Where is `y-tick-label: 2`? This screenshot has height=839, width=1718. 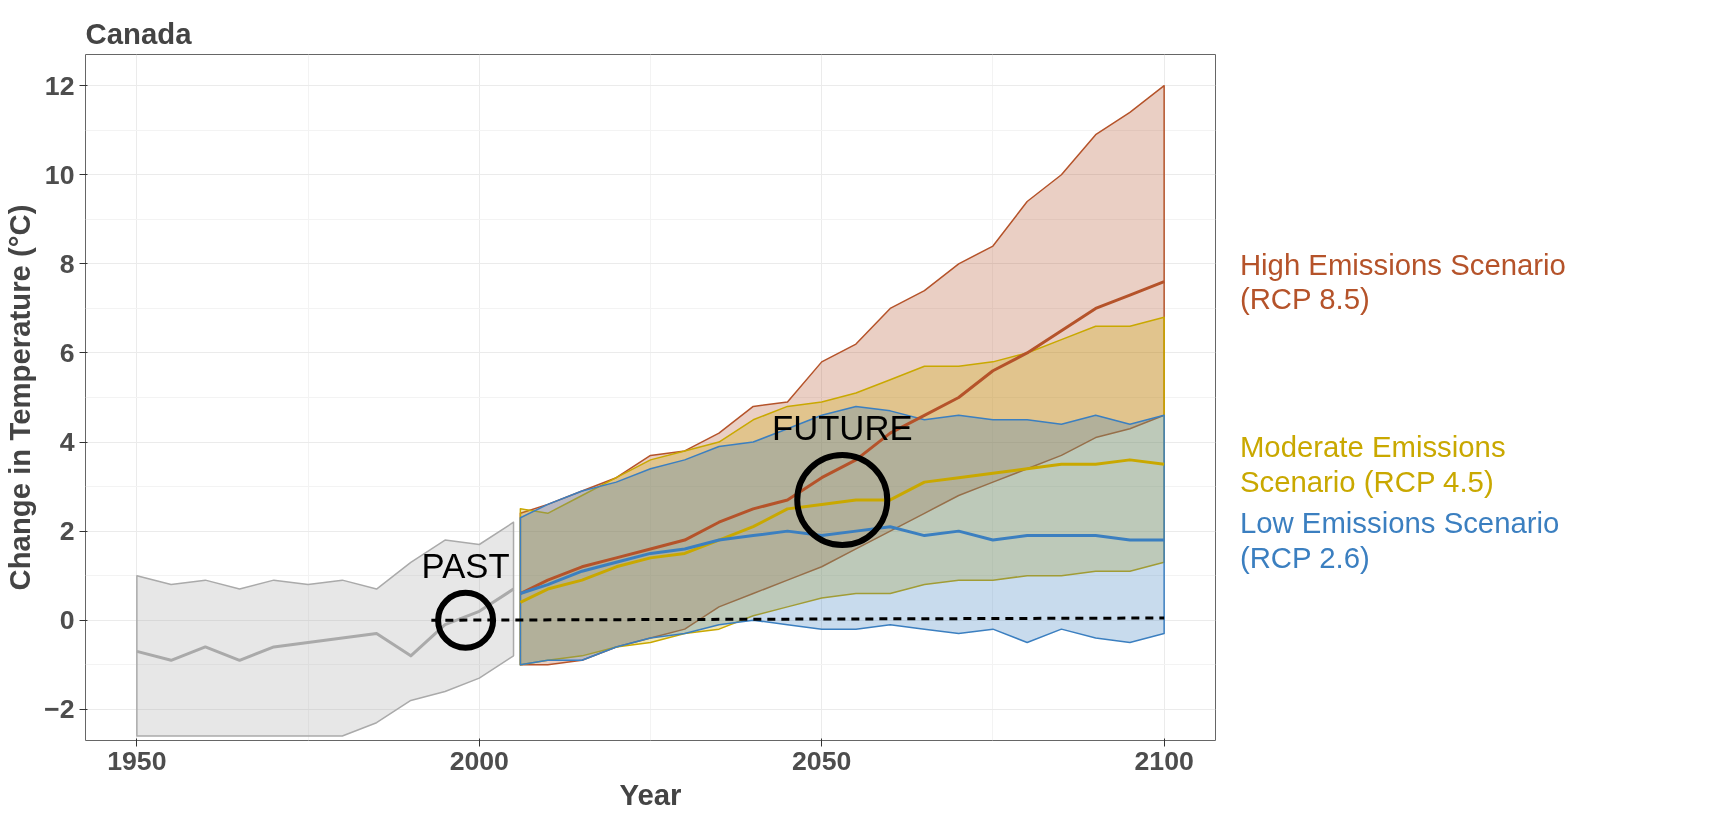
y-tick-label: 2 is located at coordinates (67, 531).